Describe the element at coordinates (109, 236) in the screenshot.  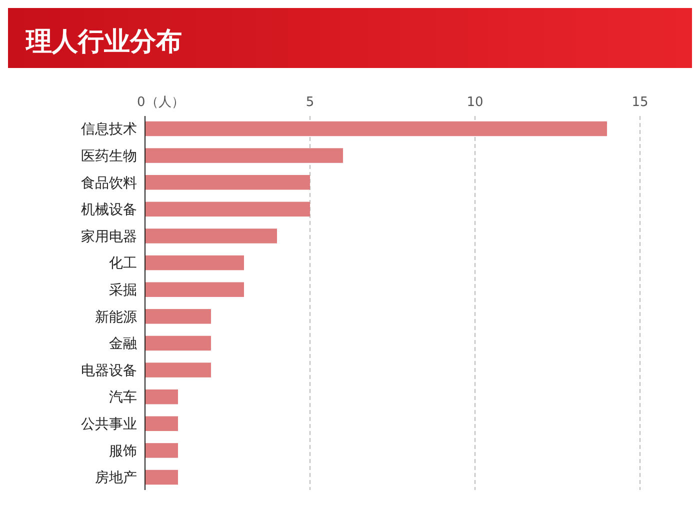
I see `y-tick-label: 家用电器` at that location.